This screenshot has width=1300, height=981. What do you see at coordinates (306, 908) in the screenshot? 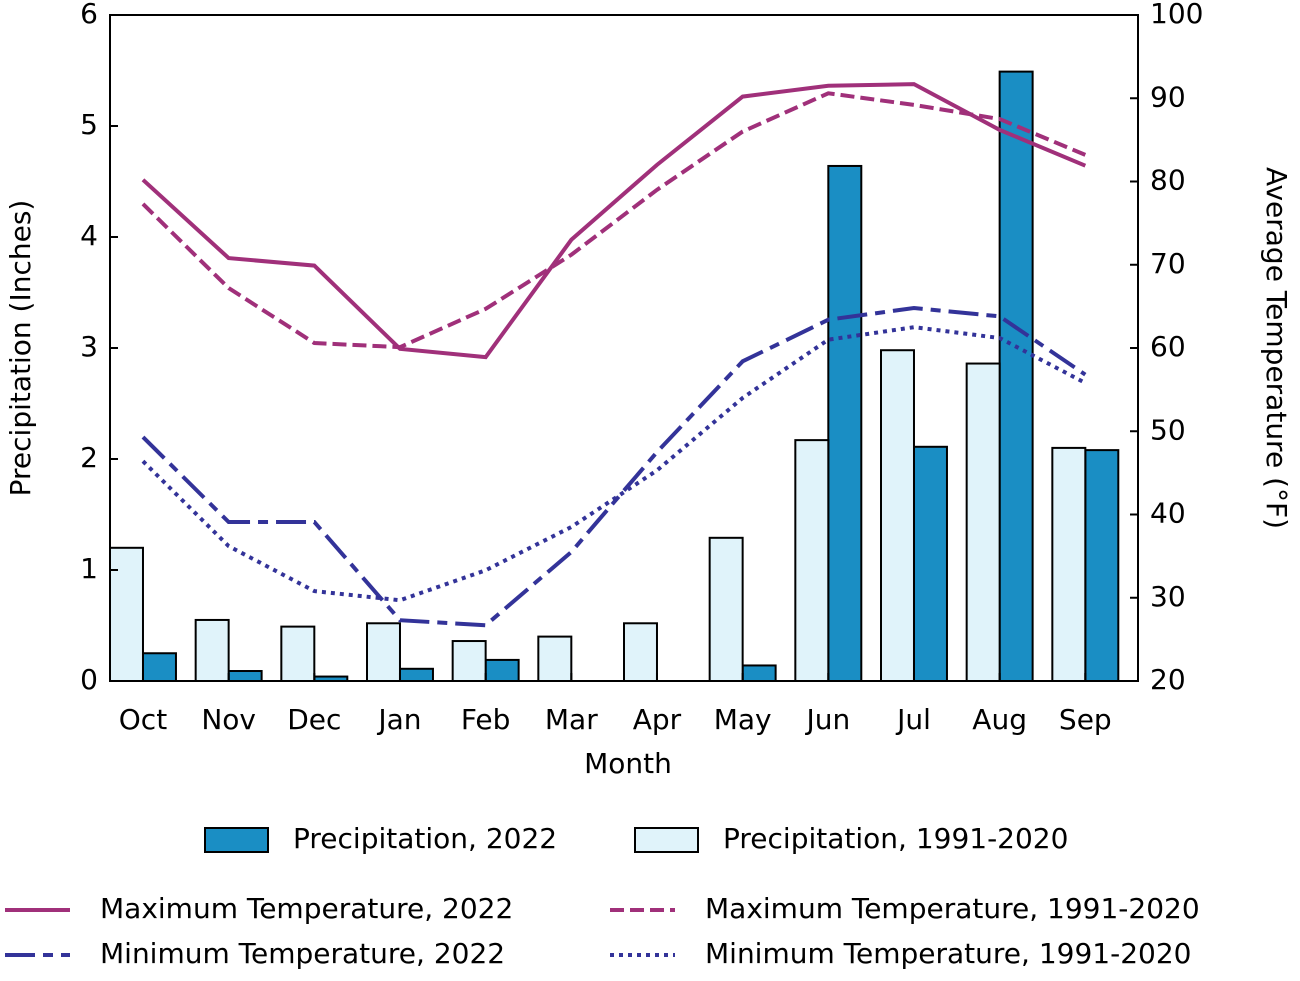
I see `legend-label: Maximum Temperature, 2022` at bounding box center [306, 908].